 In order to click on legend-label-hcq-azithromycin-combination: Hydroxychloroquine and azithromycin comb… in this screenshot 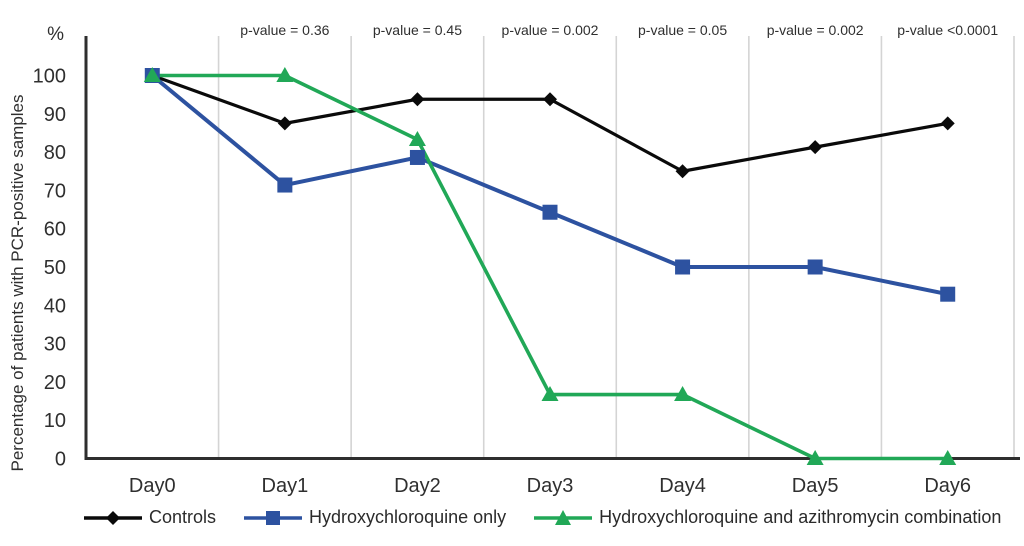, I will do `click(800, 517)`.